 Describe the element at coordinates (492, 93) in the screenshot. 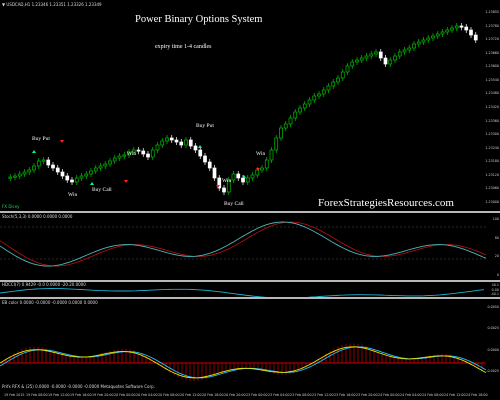

I see `axis-tick-label: 1.23480` at that location.